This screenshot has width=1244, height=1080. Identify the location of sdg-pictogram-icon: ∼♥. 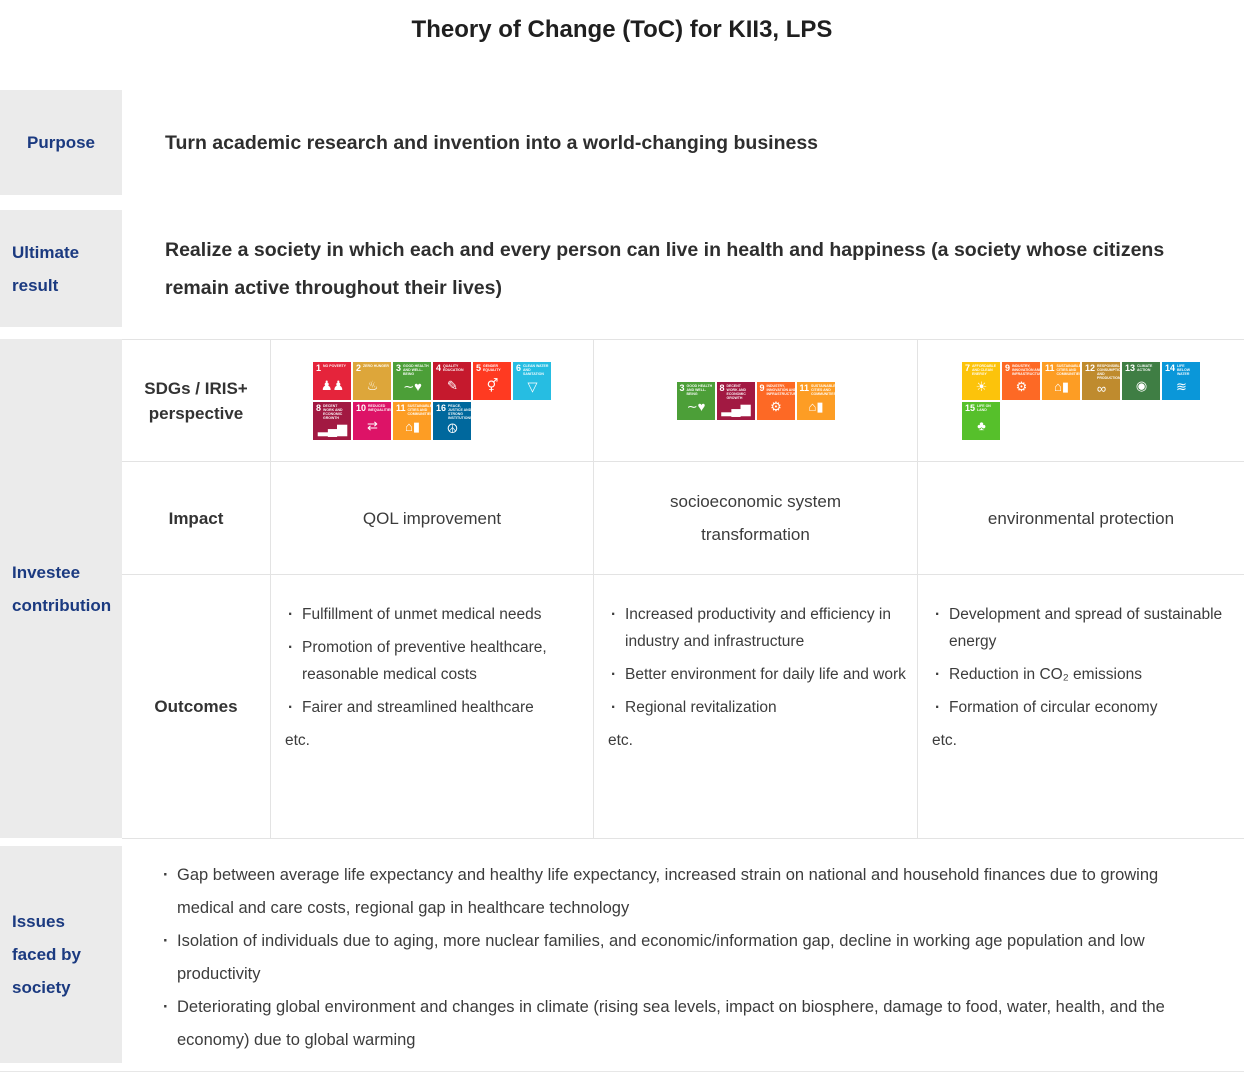
(412, 386).